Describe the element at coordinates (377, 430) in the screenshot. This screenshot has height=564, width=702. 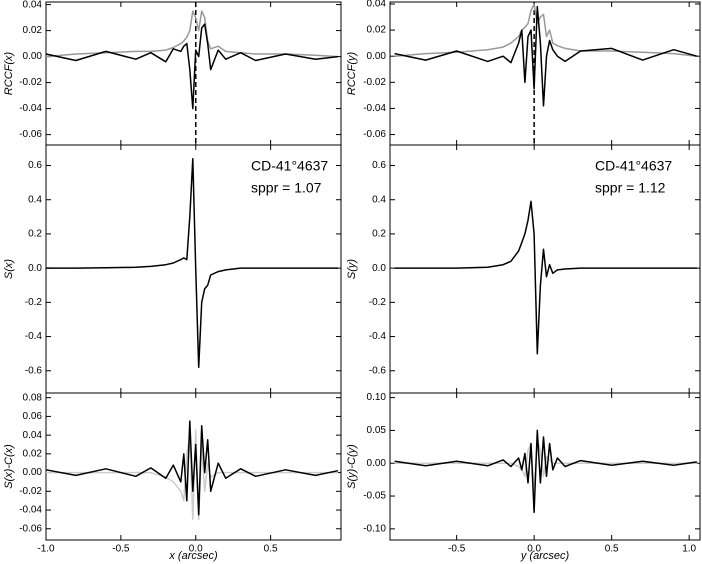
I see `y-tick-label: 0.05` at that location.